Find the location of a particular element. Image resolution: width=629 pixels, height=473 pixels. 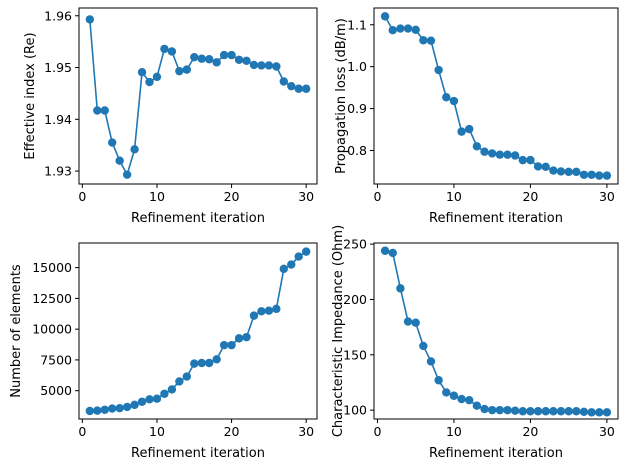

y-tick-label: 7500 is located at coordinates (56, 359).